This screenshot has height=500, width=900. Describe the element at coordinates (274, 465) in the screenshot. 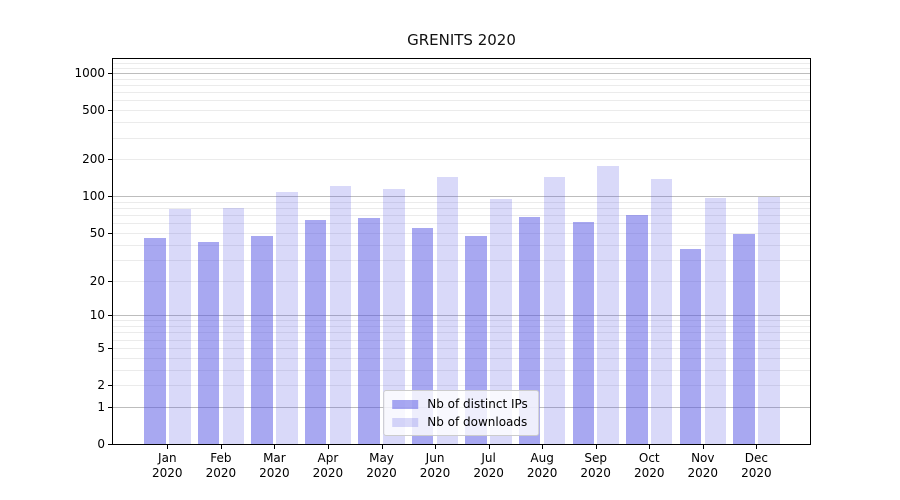

I see `x-tick-label: Mar 2020` at that location.